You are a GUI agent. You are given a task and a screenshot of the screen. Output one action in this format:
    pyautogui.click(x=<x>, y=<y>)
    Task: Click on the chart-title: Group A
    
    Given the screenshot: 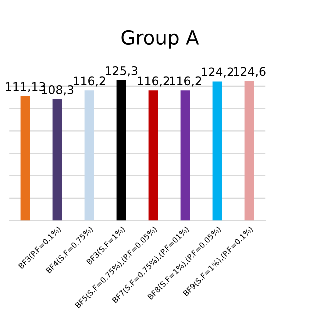 What is the action you would take?
    pyautogui.click(x=161, y=39)
    